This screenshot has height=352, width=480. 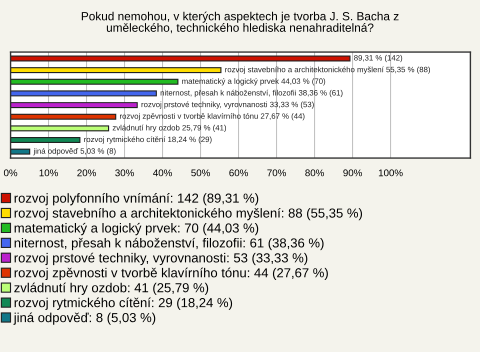 What do you see at coordinates (238, 172) in the screenshot?
I see `x-tick-label: 60%` at bounding box center [238, 172].